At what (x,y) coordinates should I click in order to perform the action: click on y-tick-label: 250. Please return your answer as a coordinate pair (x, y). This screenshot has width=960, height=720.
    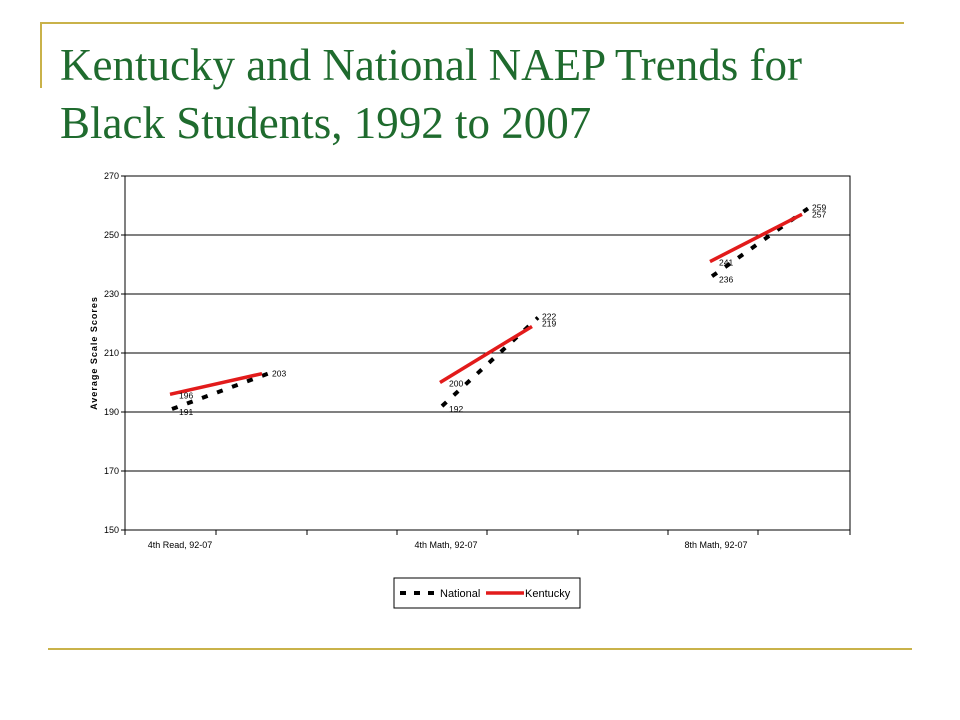
    Looking at the image, I should click on (111, 235).